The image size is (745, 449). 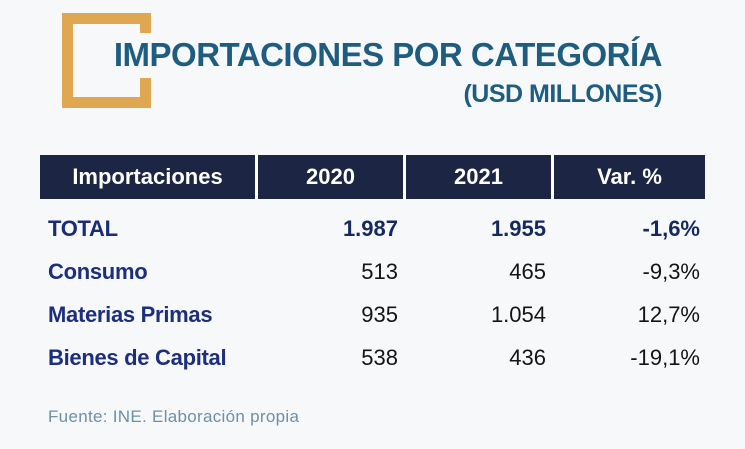 What do you see at coordinates (174, 416) in the screenshot?
I see `source-note: Fuente: INE. Elaboración propia` at bounding box center [174, 416].